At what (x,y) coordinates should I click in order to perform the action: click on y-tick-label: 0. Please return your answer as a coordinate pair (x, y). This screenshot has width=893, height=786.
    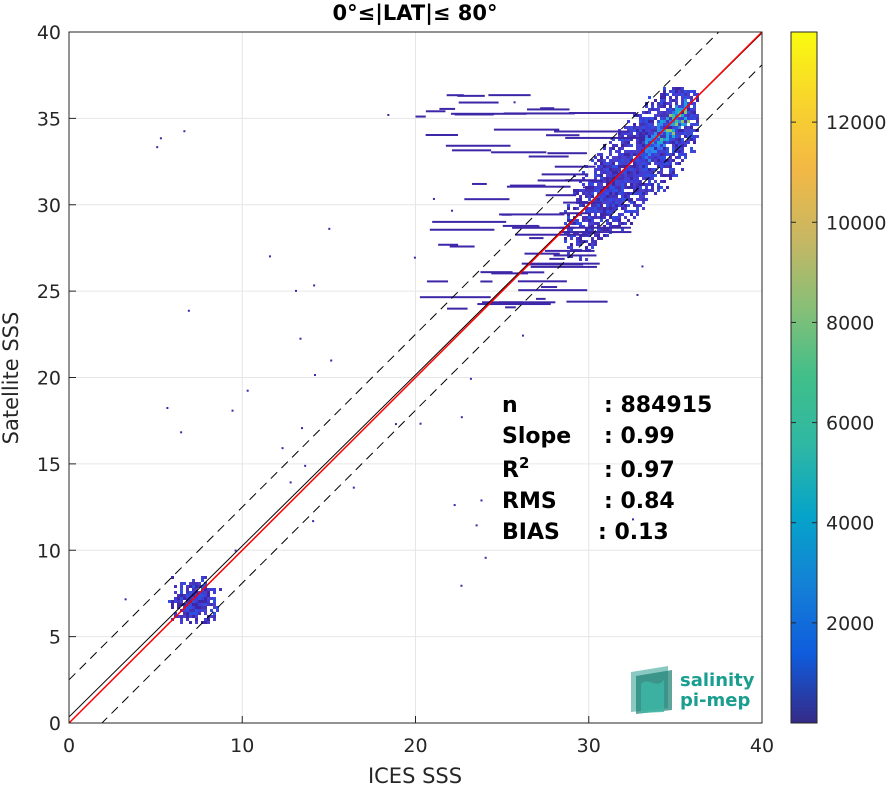
    Looking at the image, I should click on (55, 724).